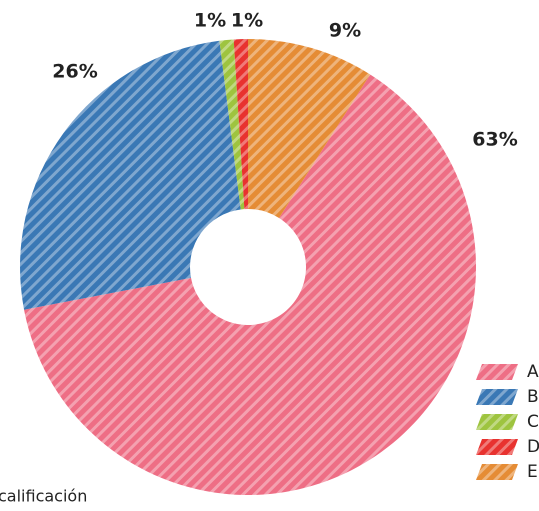 The image size is (539, 511). I want to click on legend-label: D, so click(533, 447).